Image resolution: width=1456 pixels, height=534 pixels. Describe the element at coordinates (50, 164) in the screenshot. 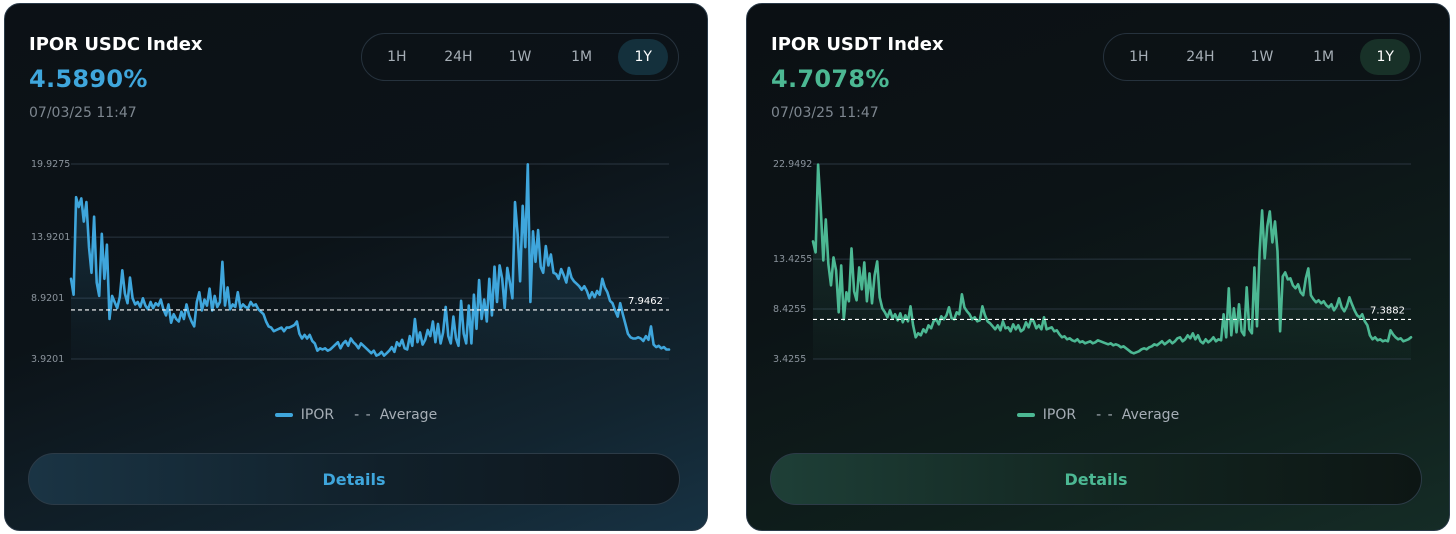

I see `y-tick-label: 19.9275` at that location.